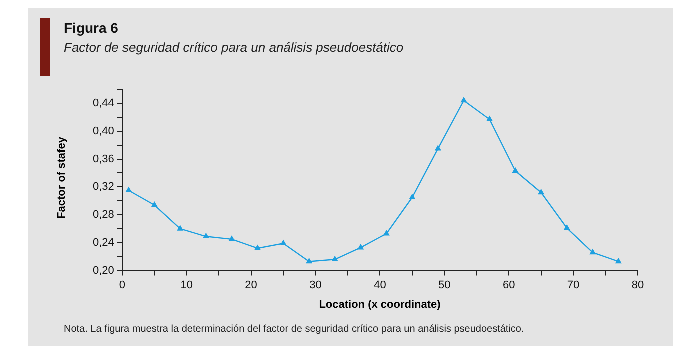  I want to click on x-axis-title: Location (x coordinate), so click(380, 305).